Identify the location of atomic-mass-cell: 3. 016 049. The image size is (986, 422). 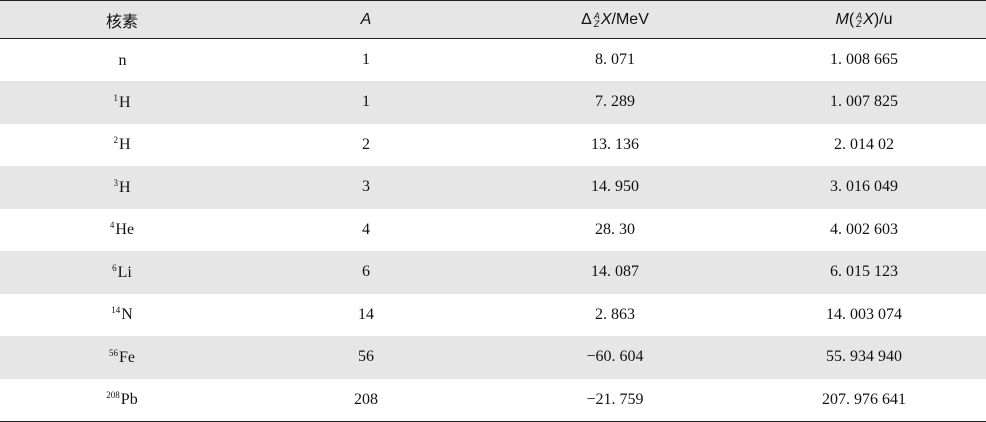
(864, 187).